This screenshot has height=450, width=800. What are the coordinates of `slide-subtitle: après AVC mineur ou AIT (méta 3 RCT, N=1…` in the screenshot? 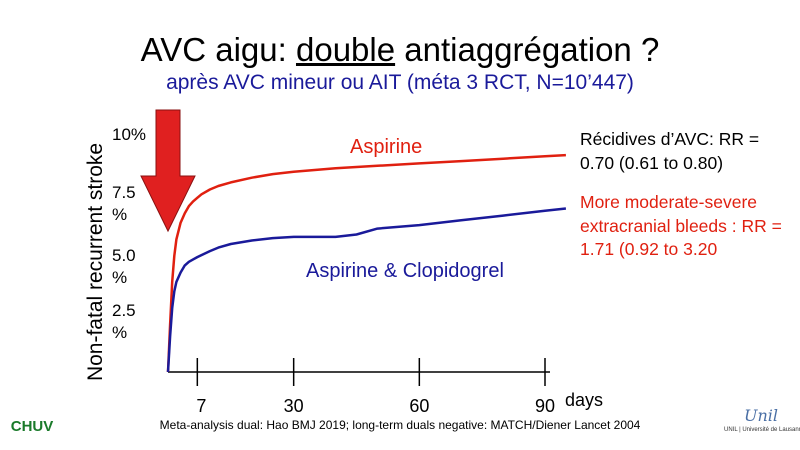 It's located at (400, 82).